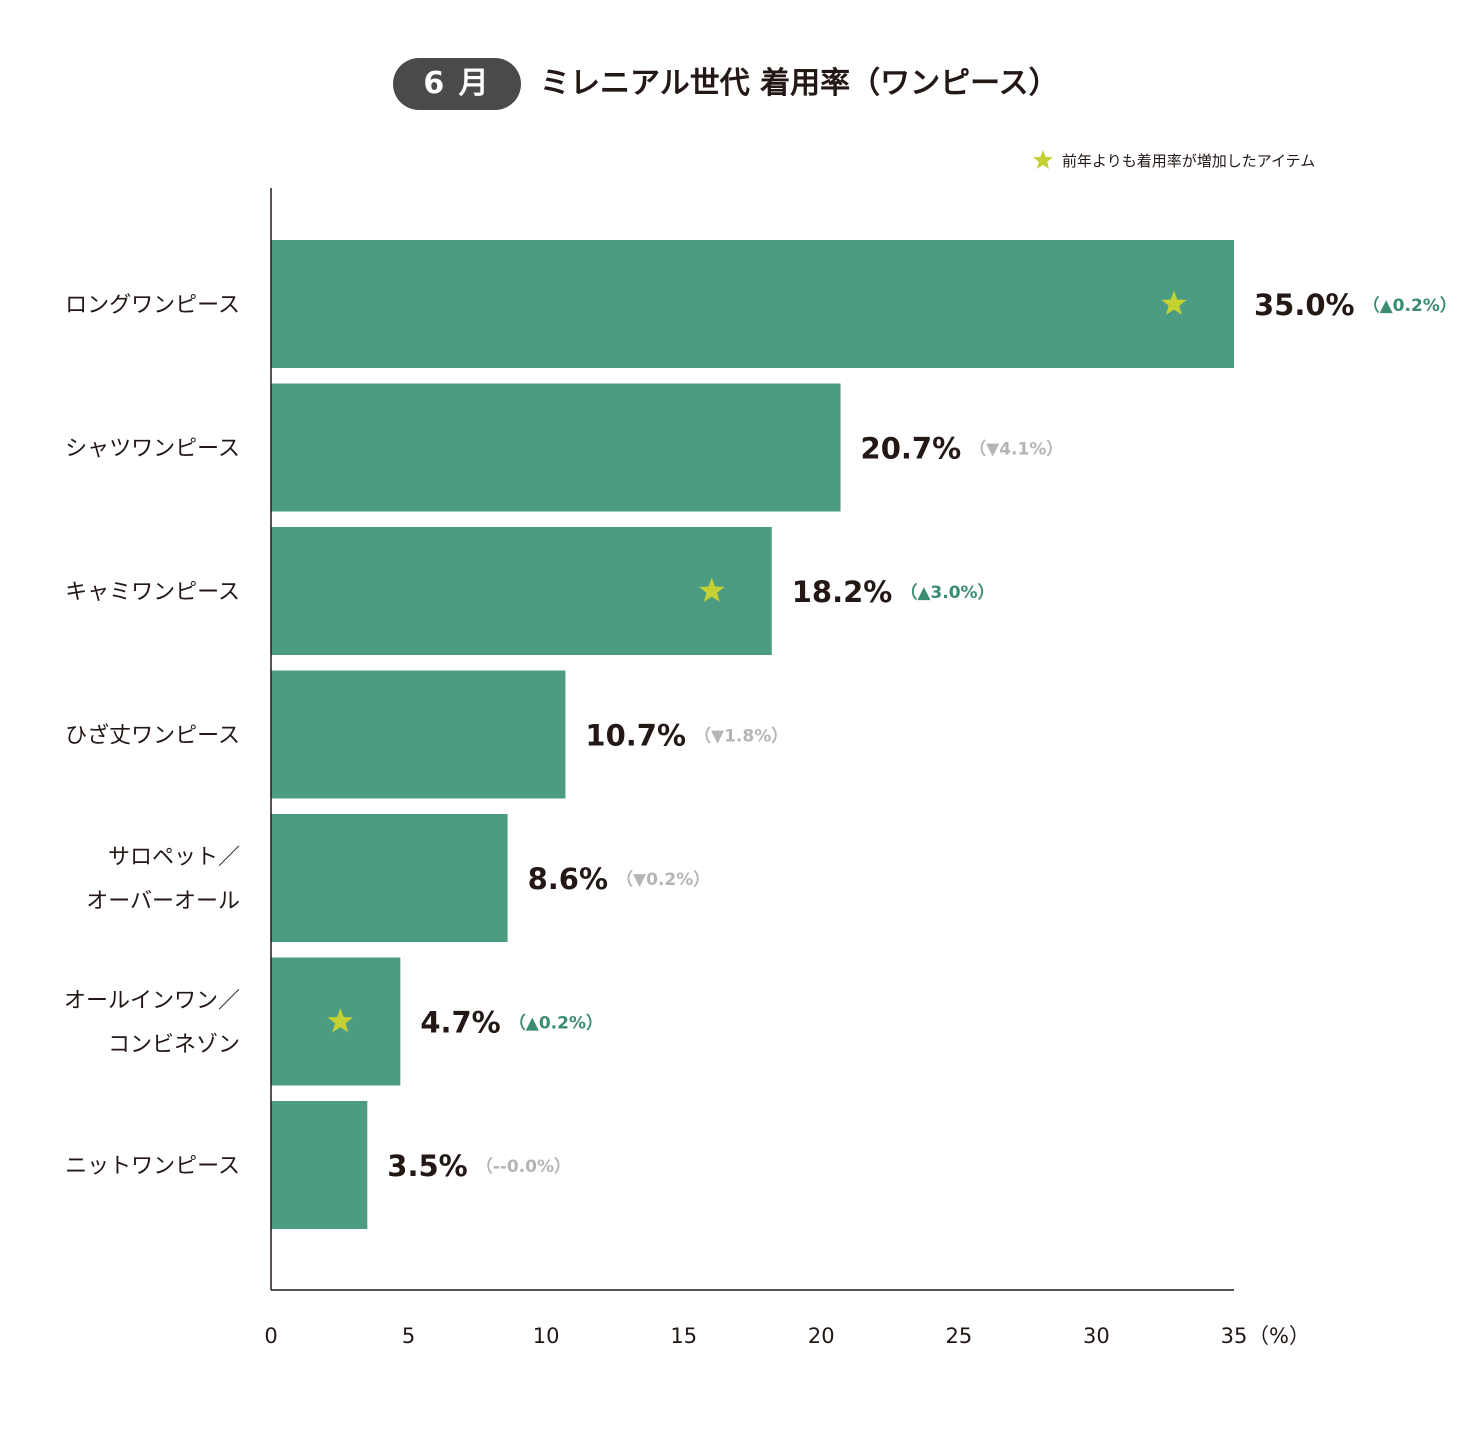 The width and height of the screenshot is (1473, 1444). Describe the element at coordinates (152, 1166) in the screenshot. I see `category-label: ニットワンピース` at that location.